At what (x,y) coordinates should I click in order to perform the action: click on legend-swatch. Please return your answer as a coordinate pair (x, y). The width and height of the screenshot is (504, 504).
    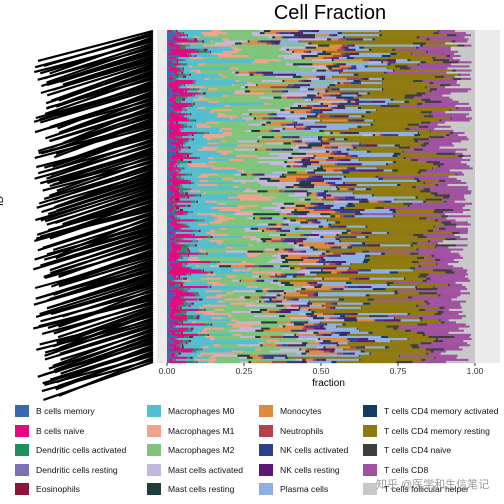
    Looking at the image, I should click on (370, 469).